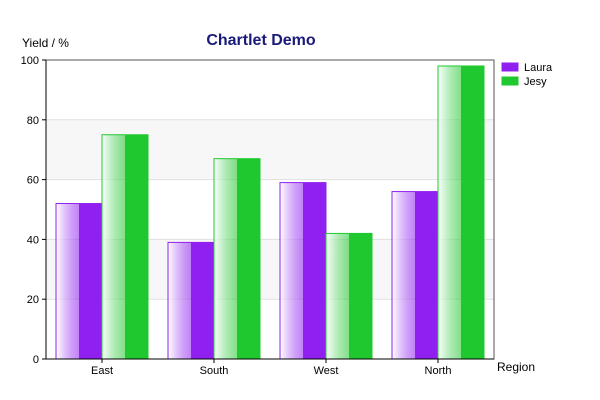  Describe the element at coordinates (527, 75) in the screenshot. I see `legend: Laura Jesy` at that location.